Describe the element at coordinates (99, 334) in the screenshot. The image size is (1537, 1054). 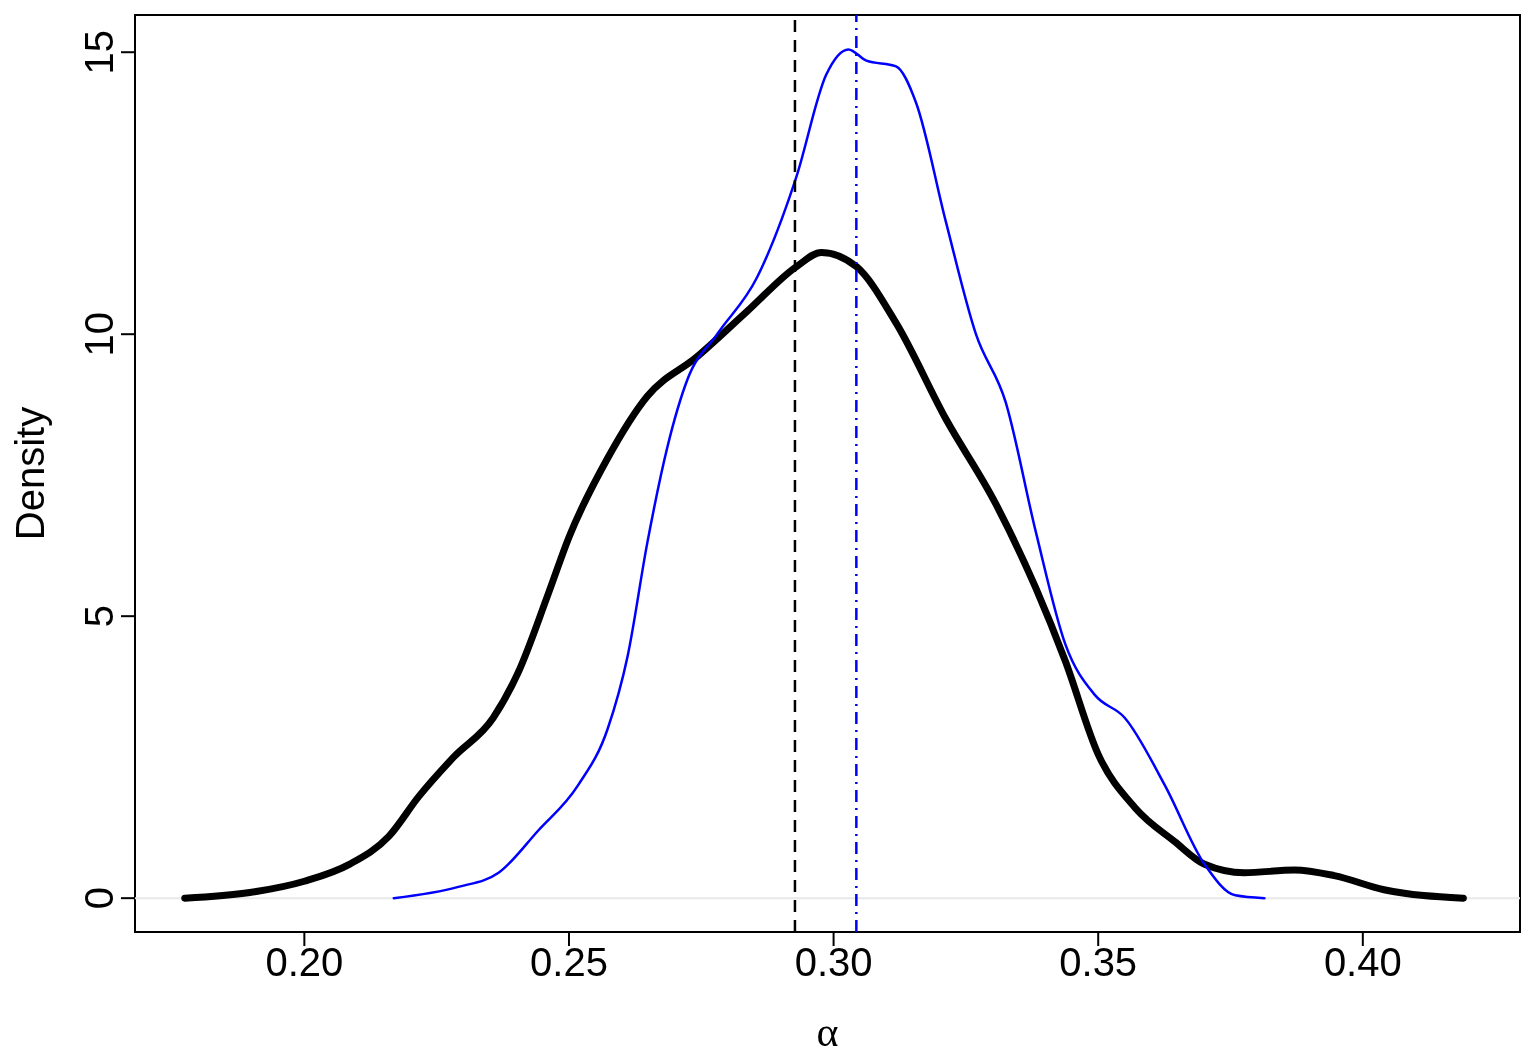
I see `y-tick-label: 10` at that location.